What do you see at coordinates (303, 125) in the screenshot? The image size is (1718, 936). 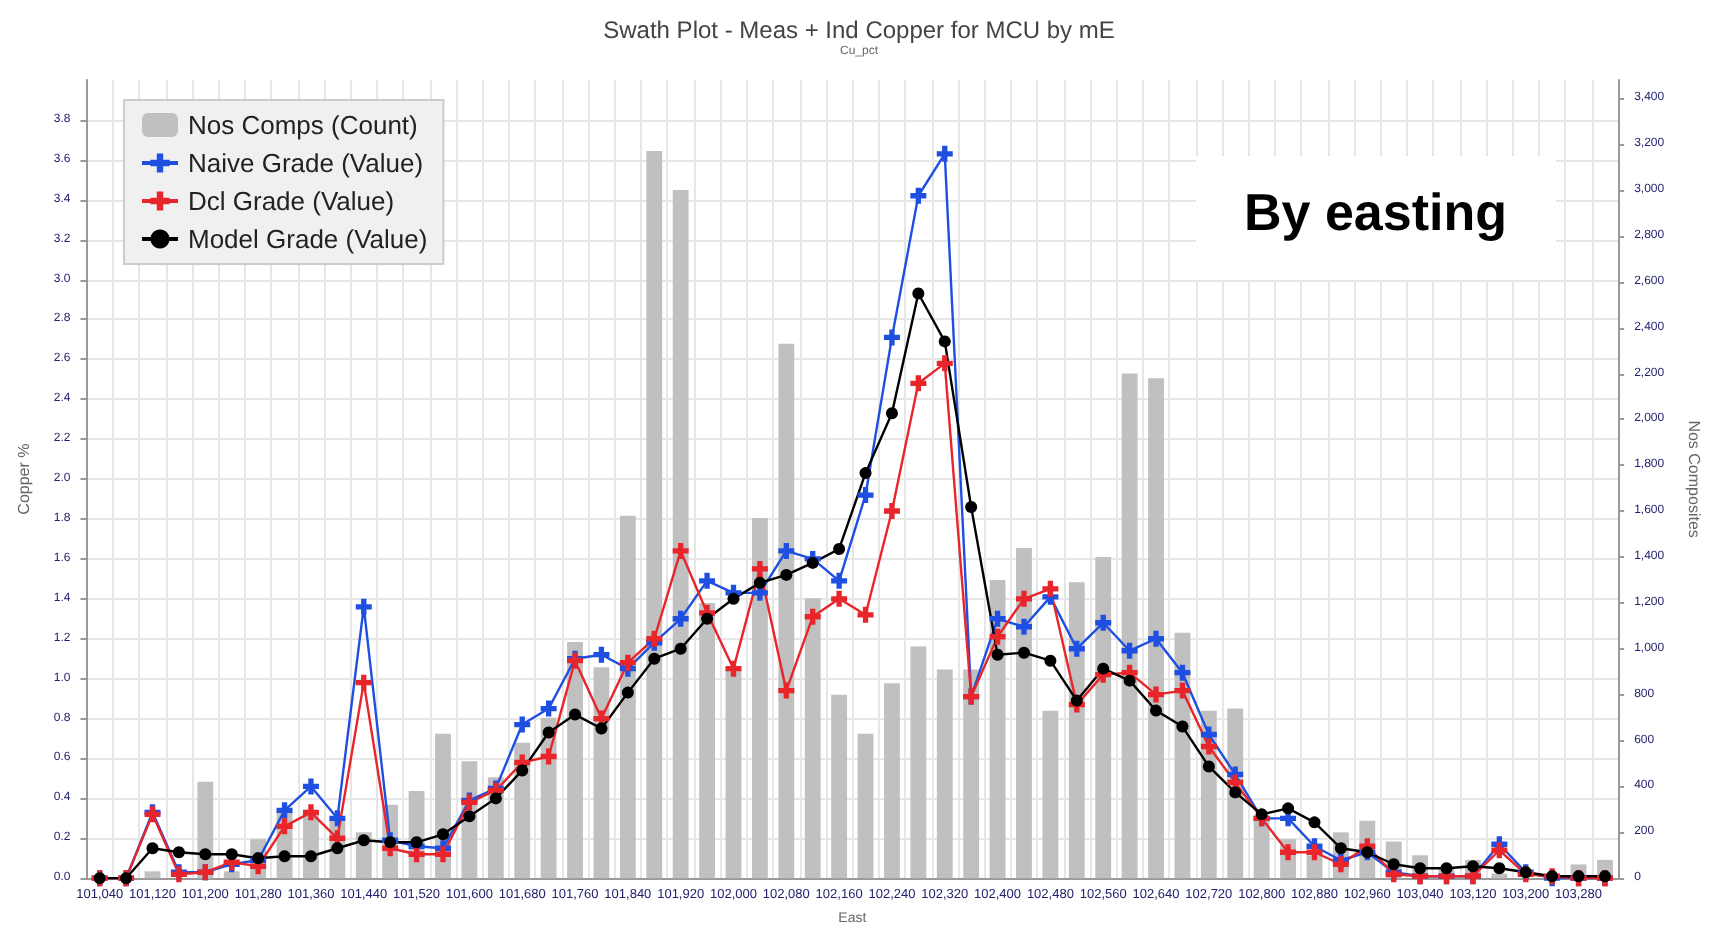 I see `legend-label: Nos Comps (Count)` at bounding box center [303, 125].